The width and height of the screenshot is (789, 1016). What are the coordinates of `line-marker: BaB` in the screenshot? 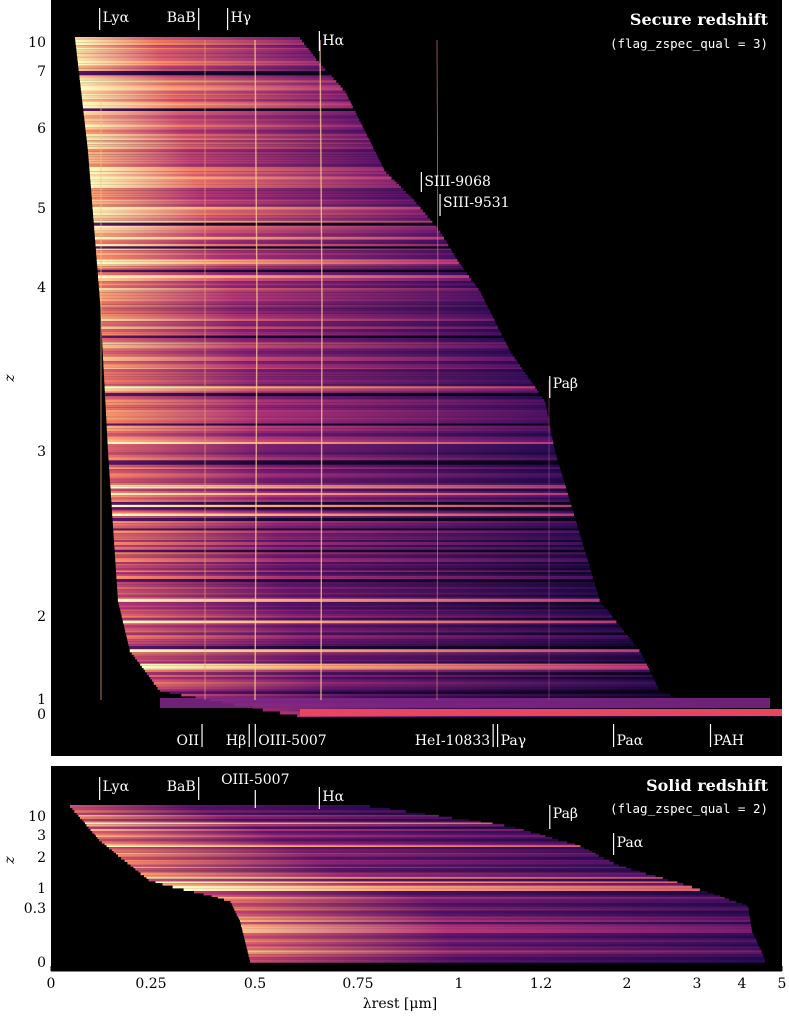 It's located at (183, 19).